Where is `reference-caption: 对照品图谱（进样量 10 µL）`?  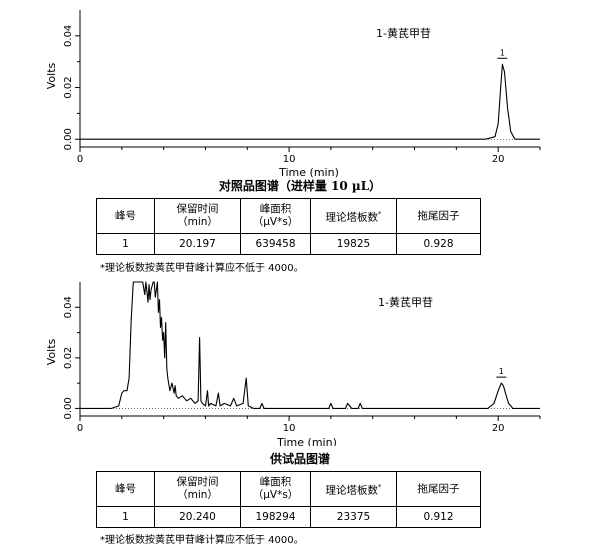
reference-caption: 对照品图谱（进样量 10 µL） is located at coordinates (300, 186).